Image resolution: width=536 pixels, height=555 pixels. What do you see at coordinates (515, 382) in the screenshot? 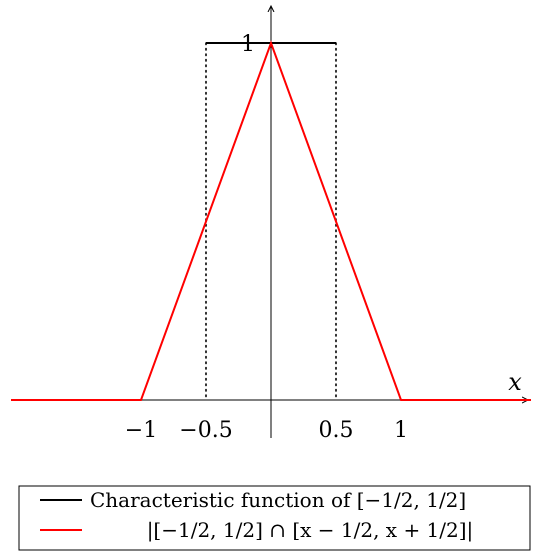
I see `x-axis-label: x` at bounding box center [515, 382].